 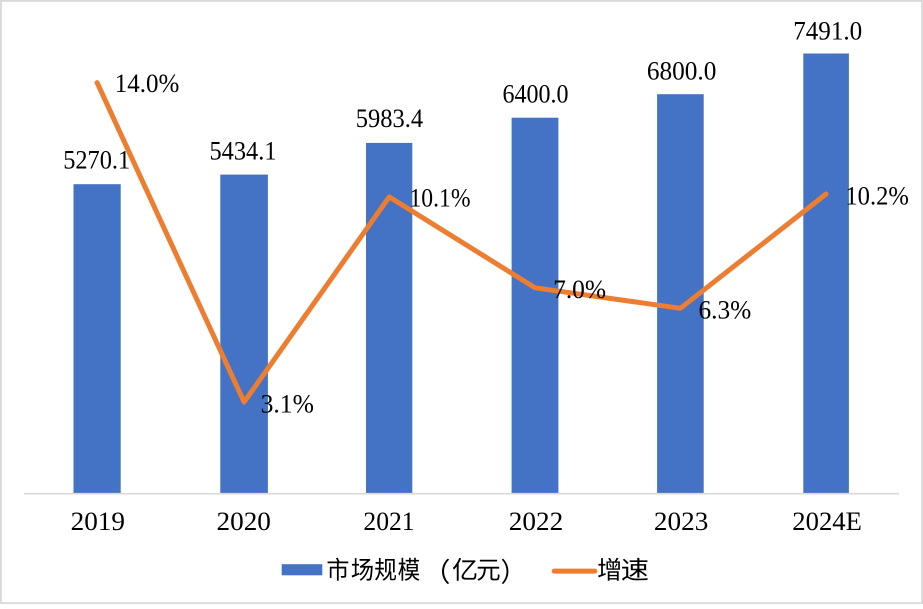 I want to click on svg-text: 2024E, so click(x=827, y=521).